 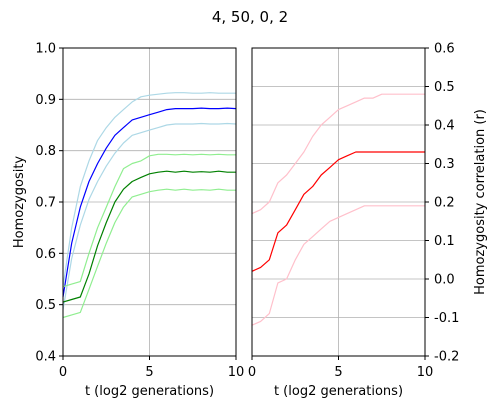 I want to click on left-xlabel: t (log2 generations), so click(x=149, y=391).